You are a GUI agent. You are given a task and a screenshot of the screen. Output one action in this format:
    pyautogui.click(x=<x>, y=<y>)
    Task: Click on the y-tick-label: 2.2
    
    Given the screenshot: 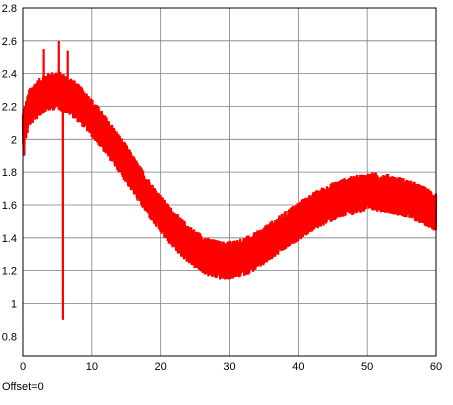 What is the action you would take?
    pyautogui.click(x=9, y=107)
    